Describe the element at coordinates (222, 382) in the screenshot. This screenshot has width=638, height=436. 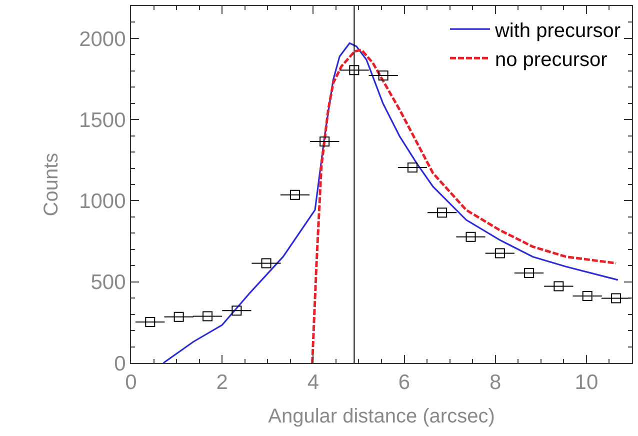
I see `x-tick-label: 2` at that location.